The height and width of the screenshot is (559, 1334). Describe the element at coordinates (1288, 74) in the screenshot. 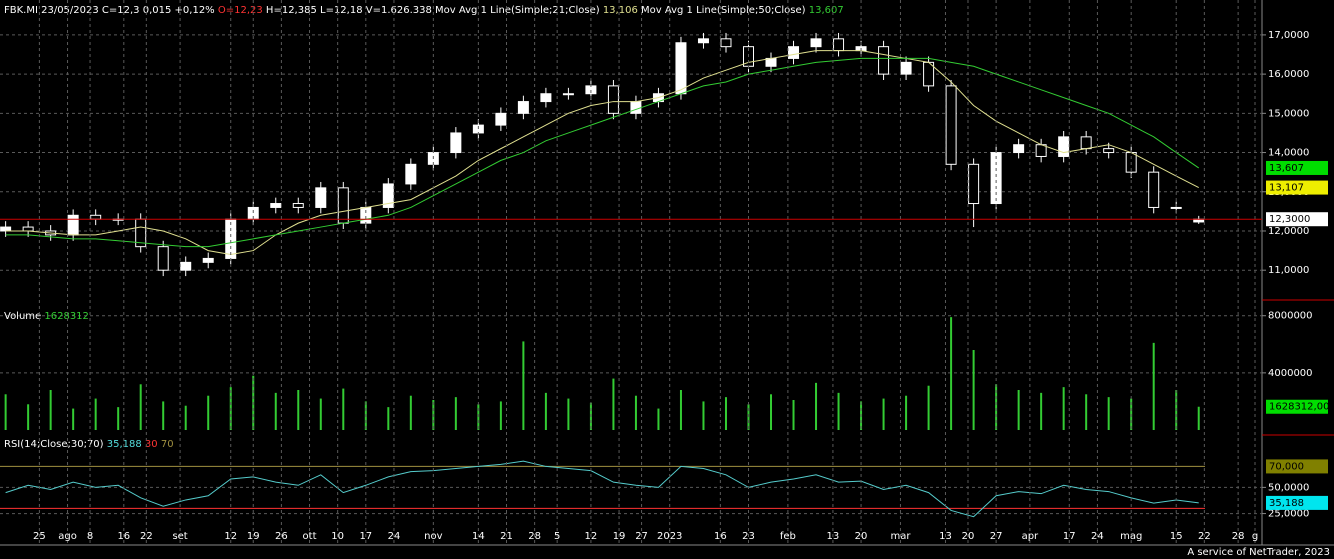

I see `y-tick-label: 16,0000` at that location.